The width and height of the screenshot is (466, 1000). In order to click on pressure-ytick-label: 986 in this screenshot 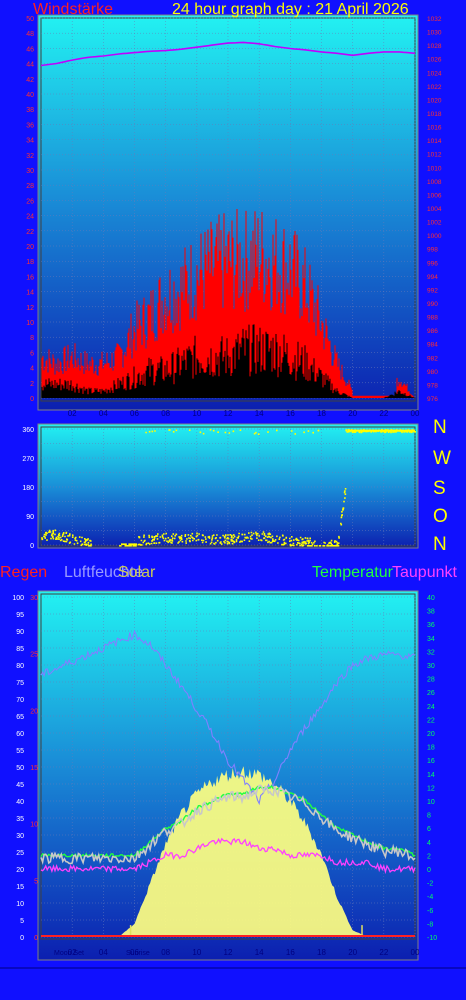, I will do `click(432, 331)`.